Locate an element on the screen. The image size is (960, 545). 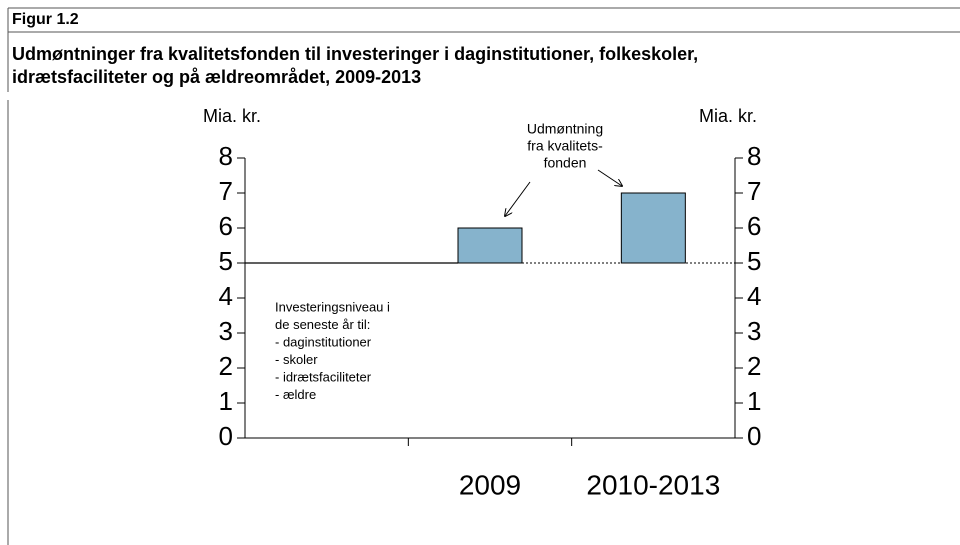
y-tick-label: 2 is located at coordinates (226, 366).